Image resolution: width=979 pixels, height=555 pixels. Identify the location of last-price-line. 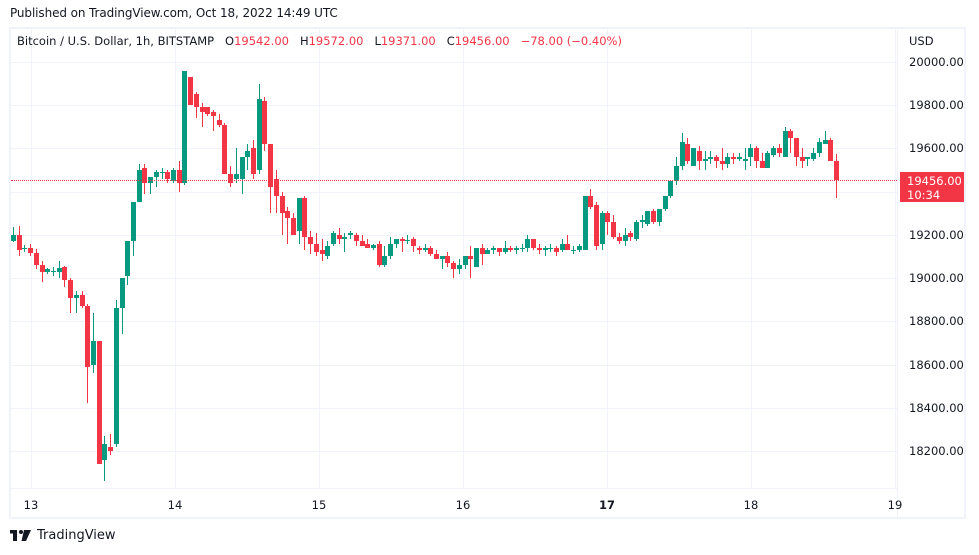
(454, 180).